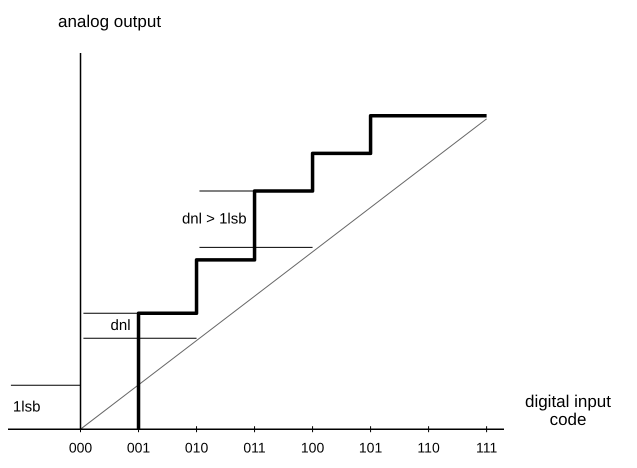 This screenshot has width=637, height=468. What do you see at coordinates (254, 447) in the screenshot?
I see `x-tick-label: 011` at bounding box center [254, 447].